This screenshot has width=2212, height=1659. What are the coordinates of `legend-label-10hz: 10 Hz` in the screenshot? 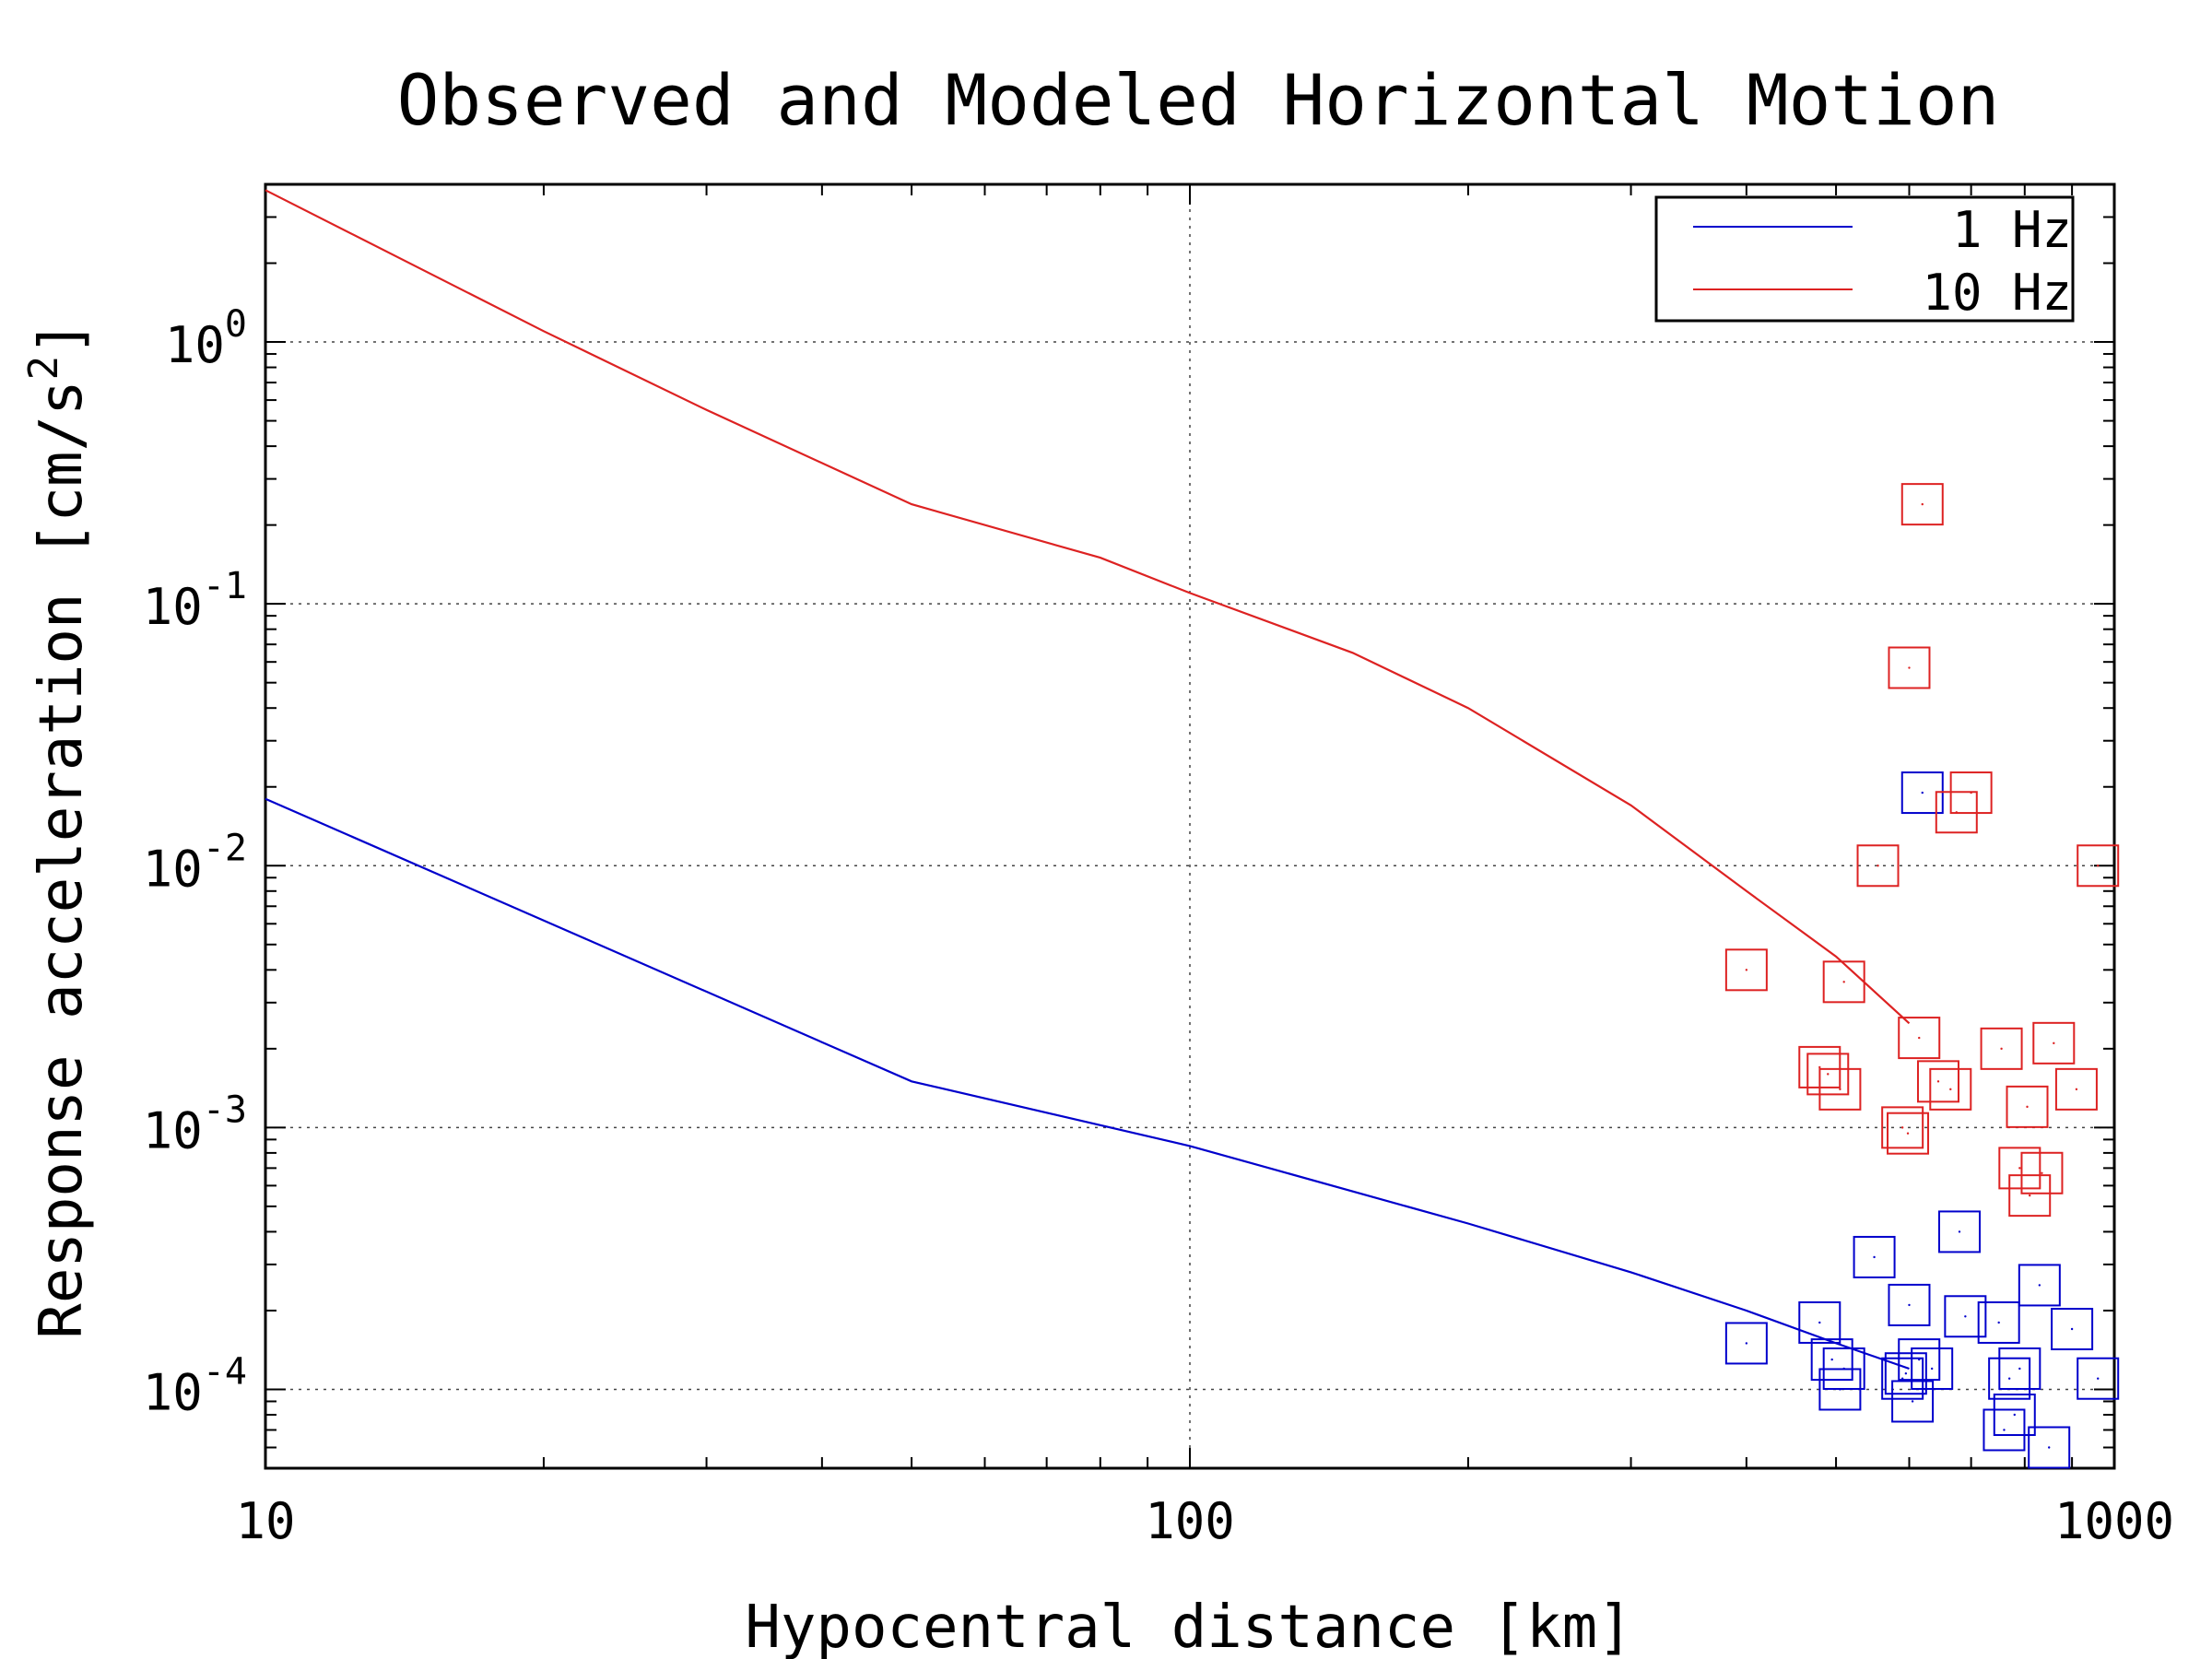 It's located at (1997, 293).